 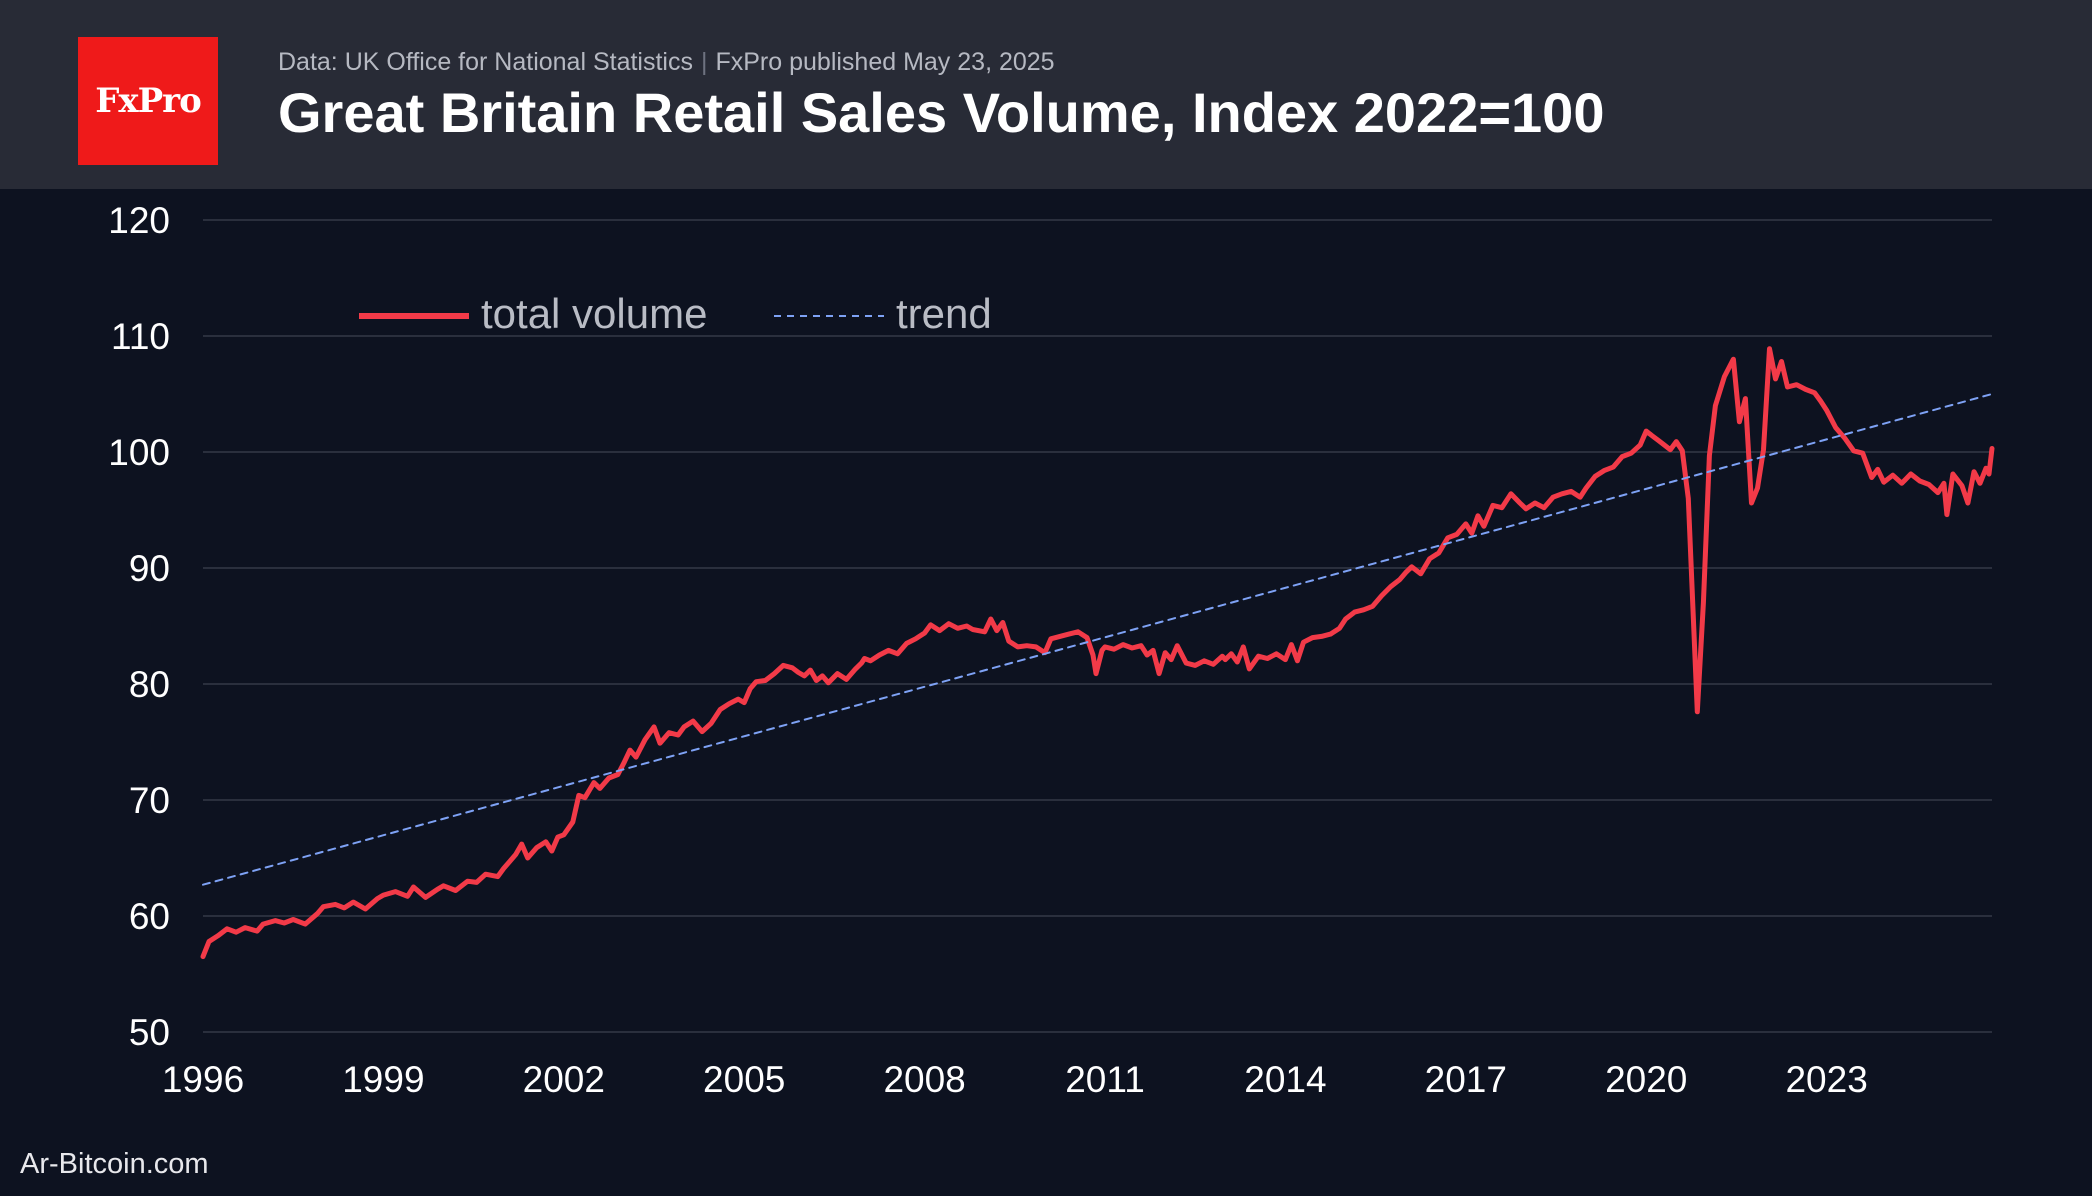 What do you see at coordinates (564, 1079) in the screenshot?
I see `x-tick-label: 2002` at bounding box center [564, 1079].